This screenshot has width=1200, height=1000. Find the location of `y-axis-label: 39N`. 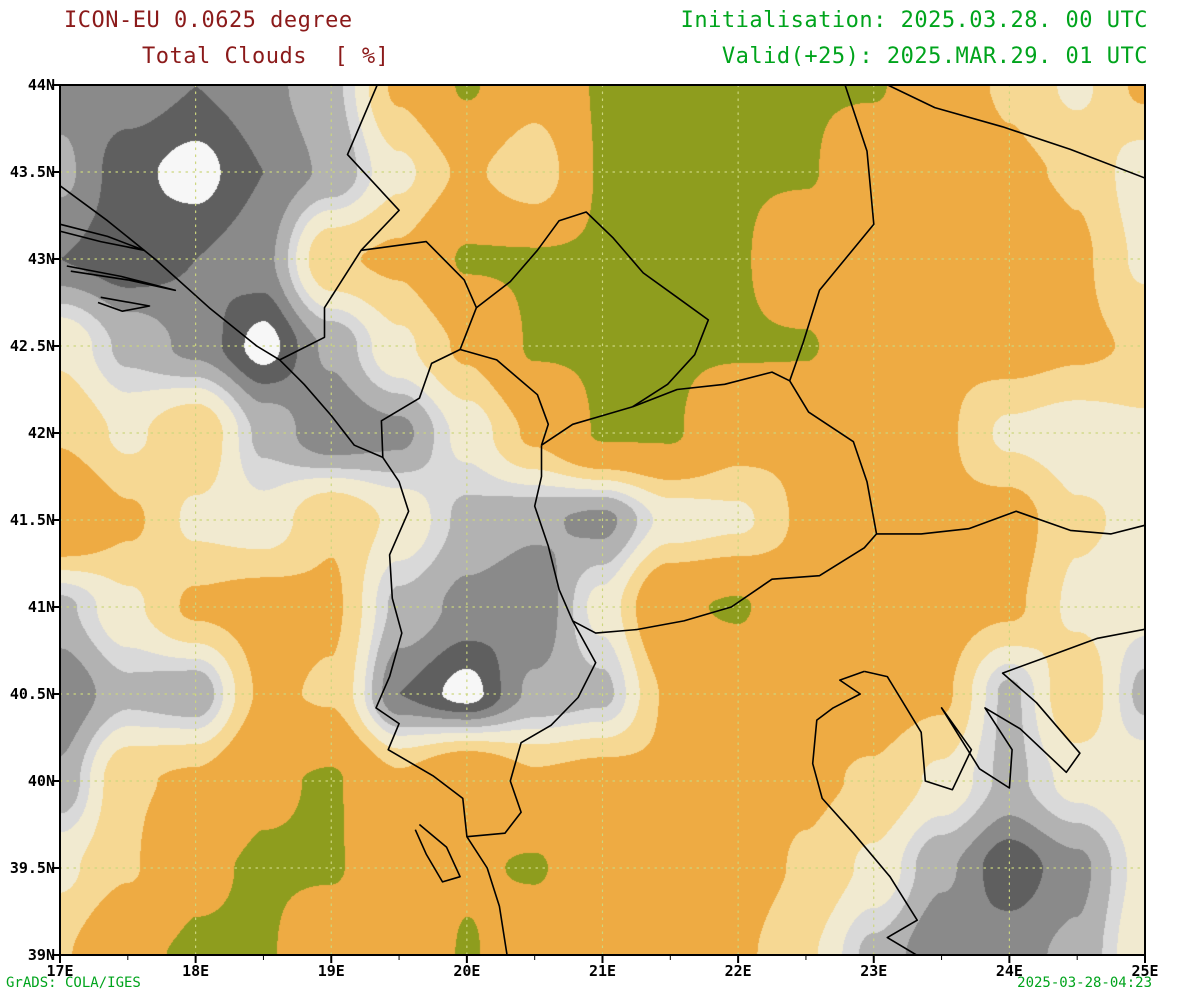

y-axis-label: 39N is located at coordinates (41, 955).